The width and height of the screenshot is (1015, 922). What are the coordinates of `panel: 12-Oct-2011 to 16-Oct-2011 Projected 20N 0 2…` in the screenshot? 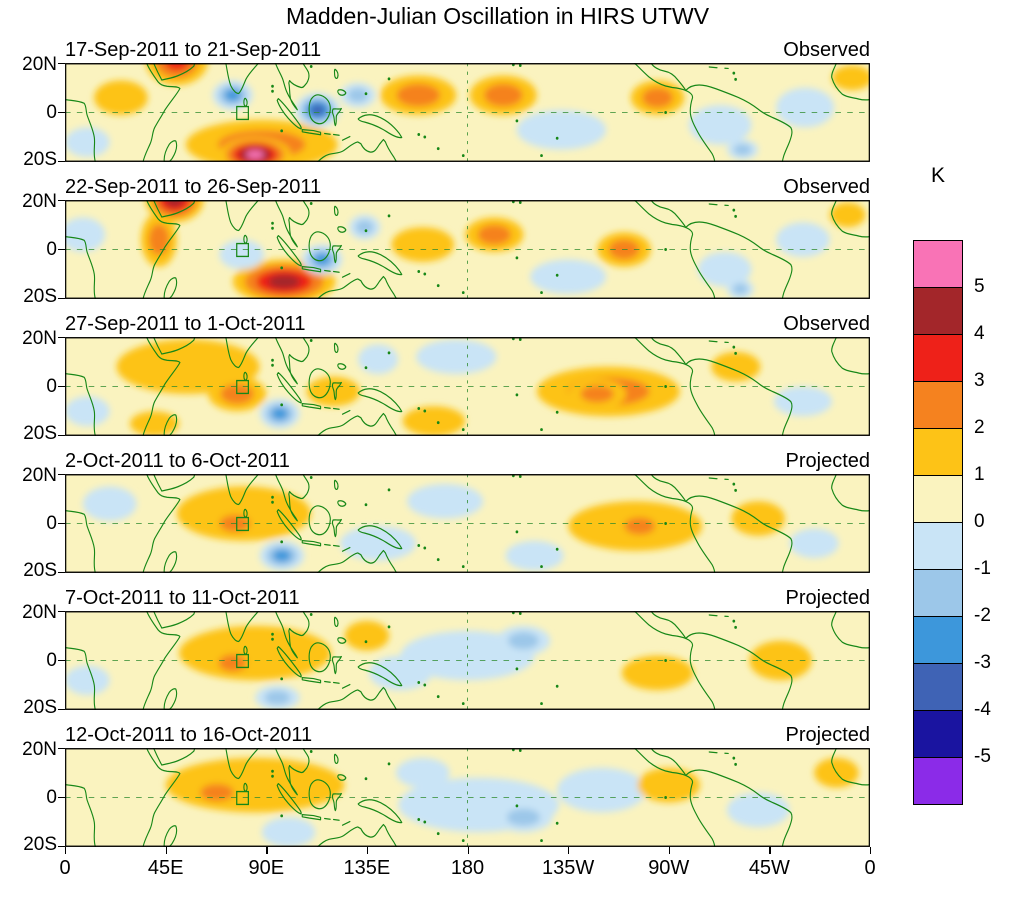 It's located at (446, 788).